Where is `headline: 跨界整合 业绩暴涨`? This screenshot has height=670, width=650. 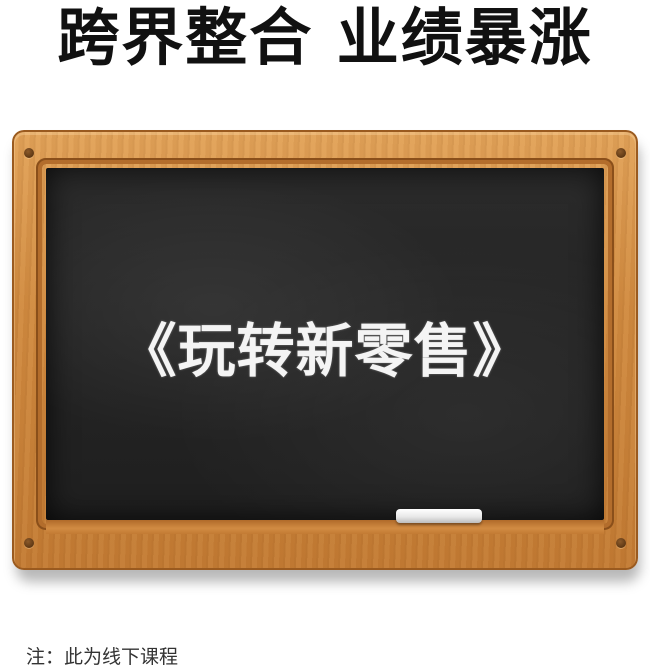
headline: 跨界整合 业绩暴涨 is located at coordinates (325, 37).